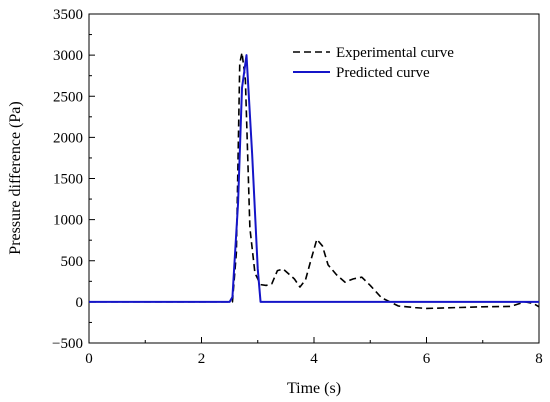 This screenshot has height=402, width=550. What do you see at coordinates (68, 221) in the screenshot?
I see `y-tick-label: 1000` at bounding box center [68, 221].